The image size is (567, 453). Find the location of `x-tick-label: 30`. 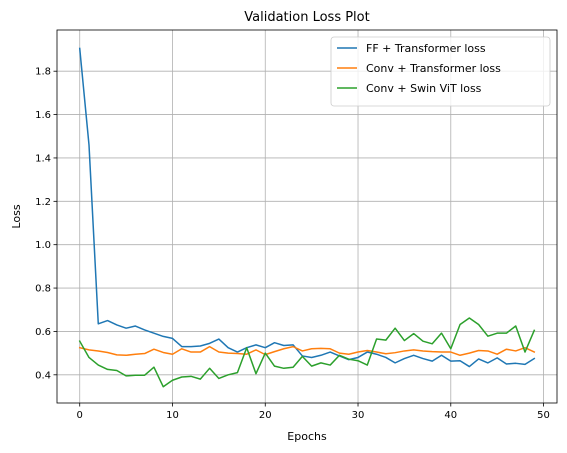

x-tick-label: 30 is located at coordinates (358, 415).